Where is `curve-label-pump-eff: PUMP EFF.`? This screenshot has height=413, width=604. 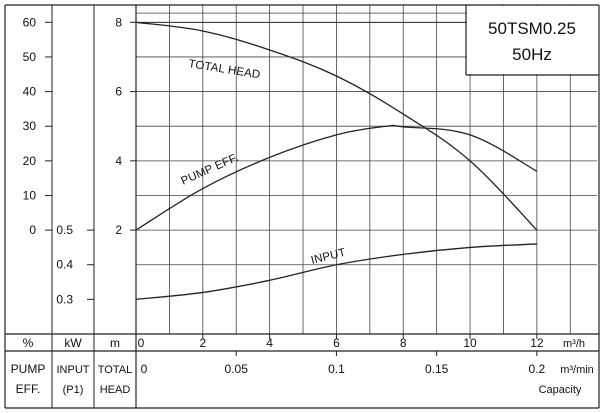
curve-label-pump-eff: PUMP EFF. is located at coordinates (209, 170).